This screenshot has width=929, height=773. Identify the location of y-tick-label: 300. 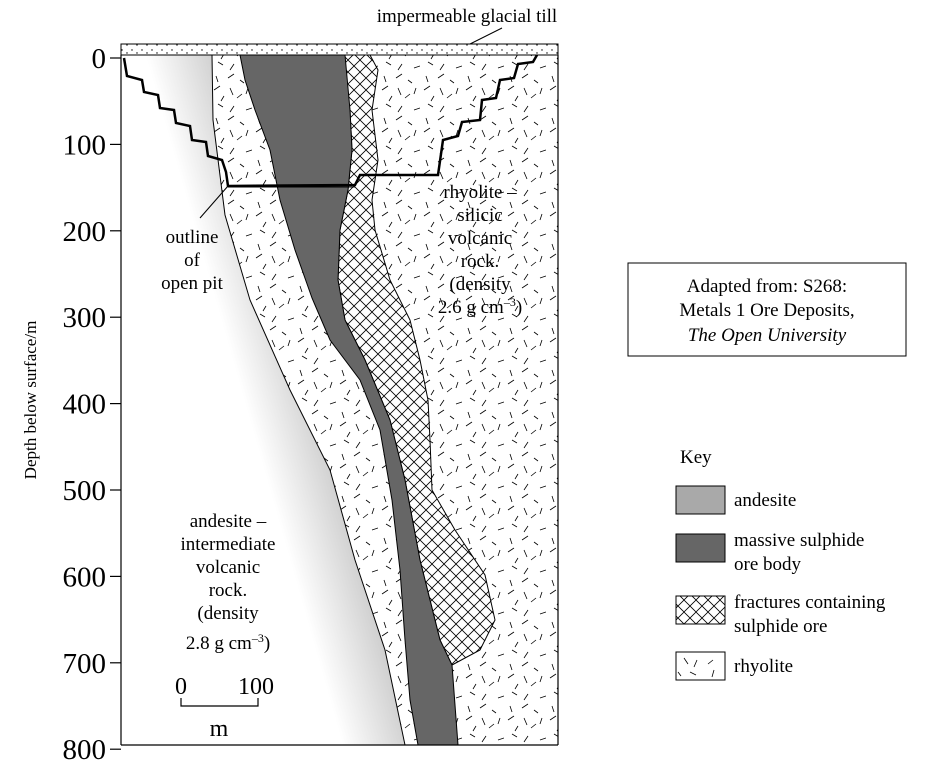
(85, 318).